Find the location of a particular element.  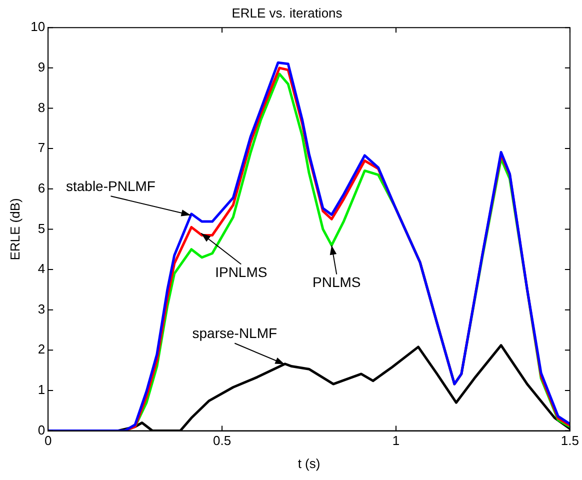

annotation: stable-PNLMF is located at coordinates (111, 186).